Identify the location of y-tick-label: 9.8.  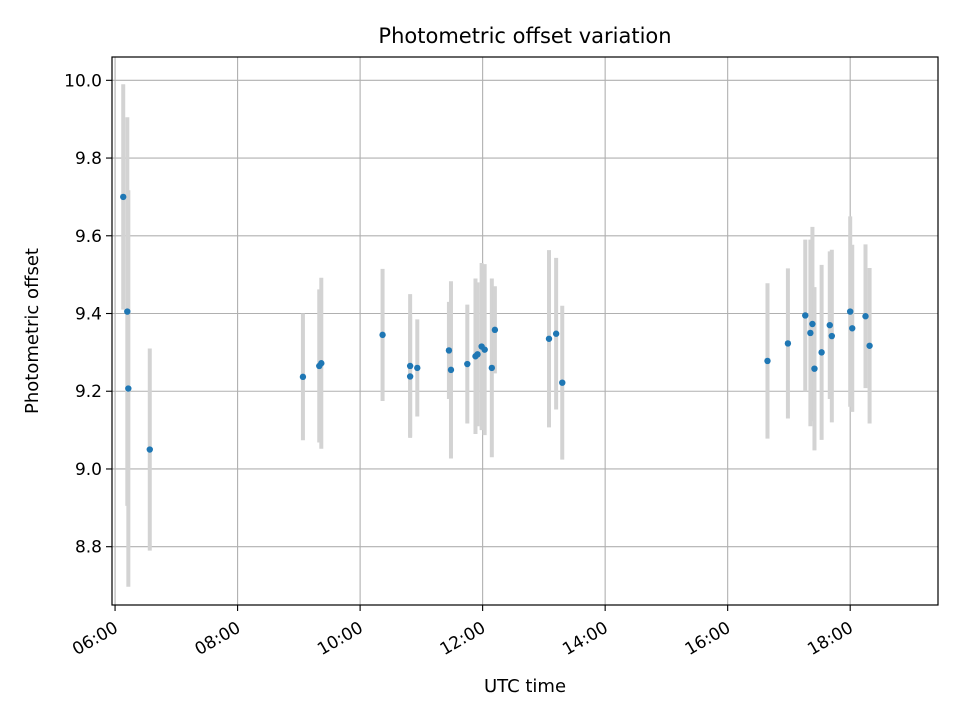
(88, 159).